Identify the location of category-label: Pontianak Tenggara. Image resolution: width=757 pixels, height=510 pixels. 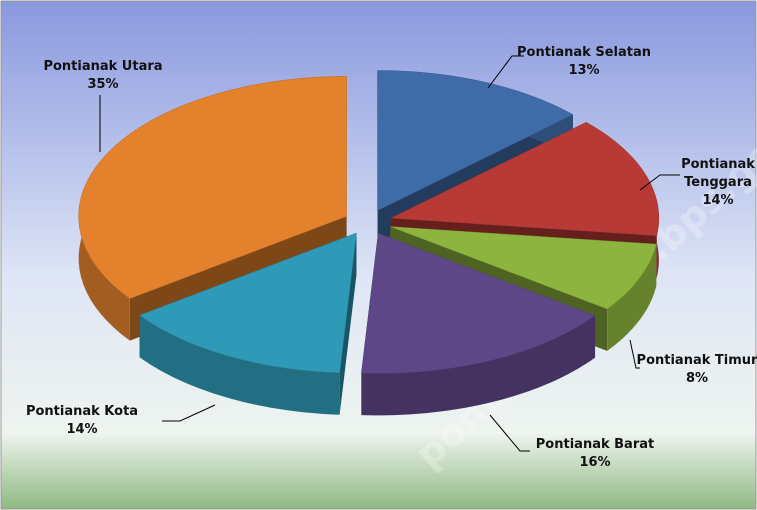
(718, 173).